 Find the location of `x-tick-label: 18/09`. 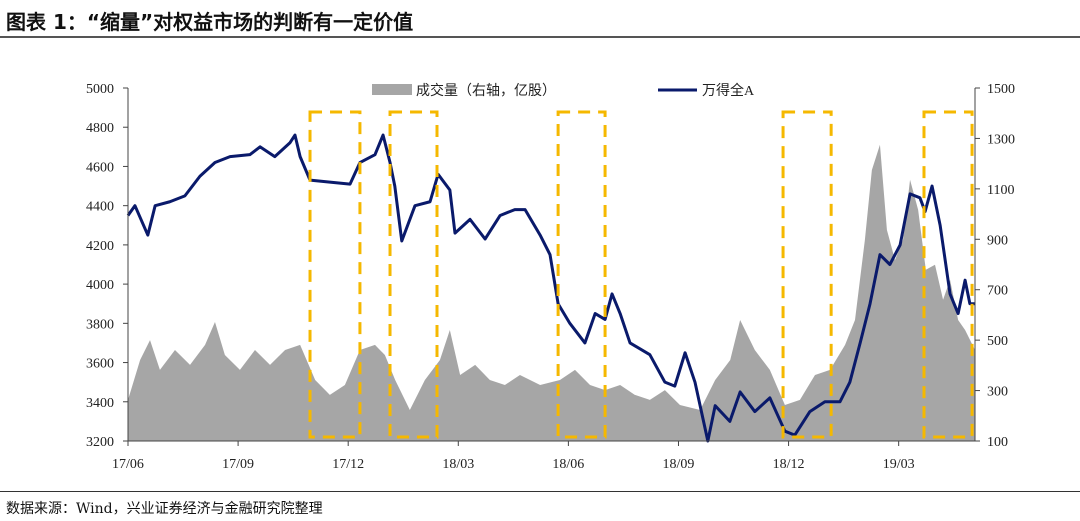

x-tick-label: 18/09 is located at coordinates (679, 464).